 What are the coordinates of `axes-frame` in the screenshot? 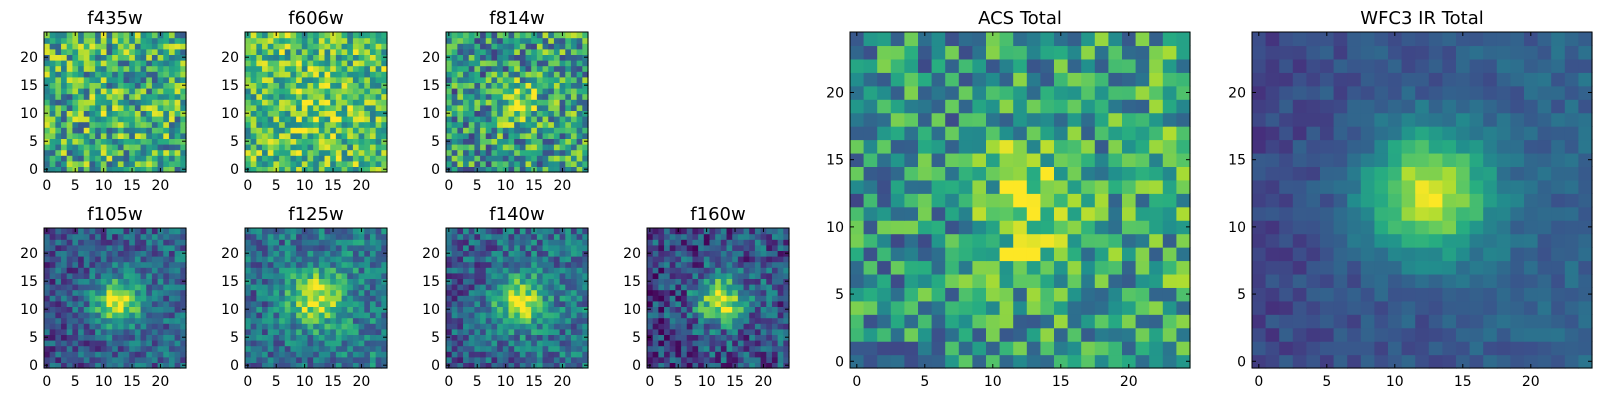 It's located at (115, 102).